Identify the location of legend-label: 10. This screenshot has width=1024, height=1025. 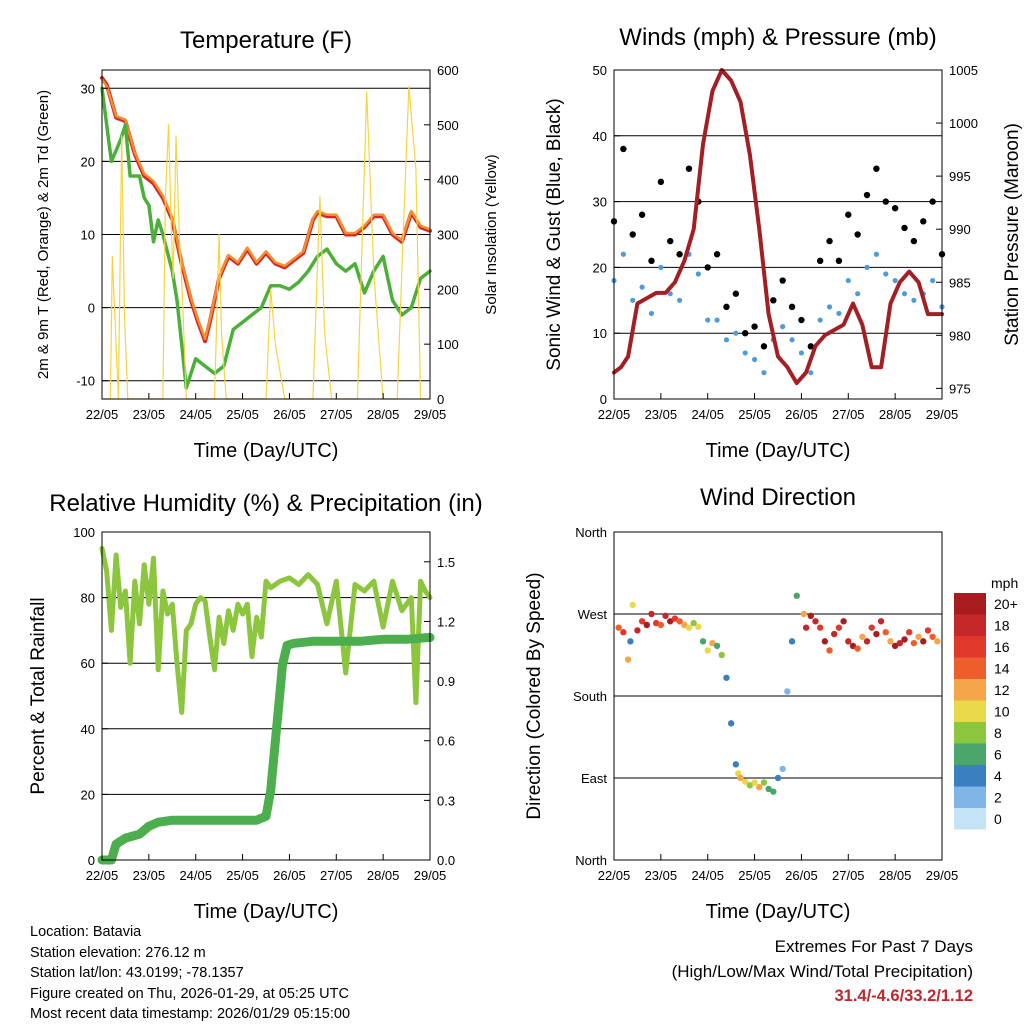
(1002, 712).